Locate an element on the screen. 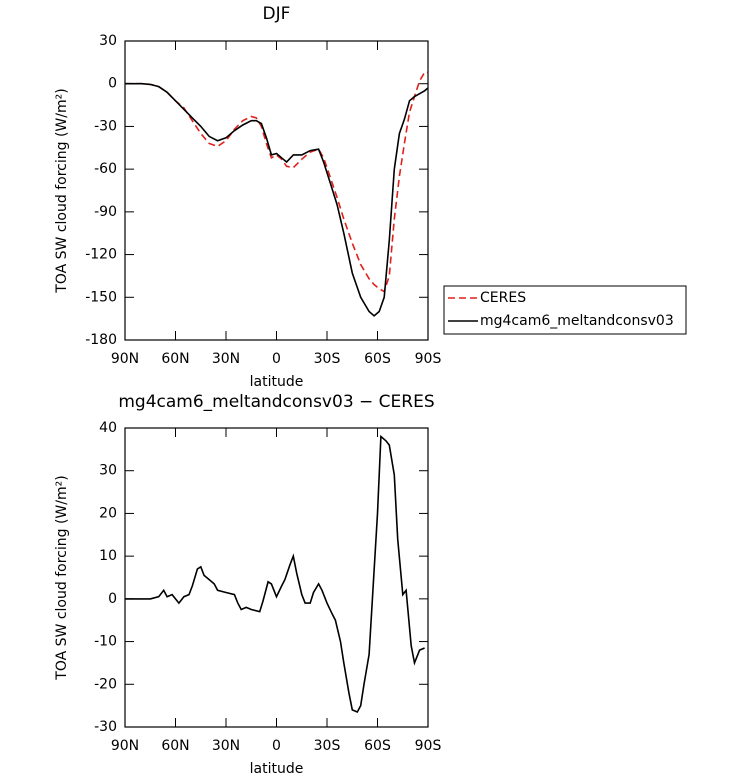  y-tick-label: -180 is located at coordinates (101, 340).